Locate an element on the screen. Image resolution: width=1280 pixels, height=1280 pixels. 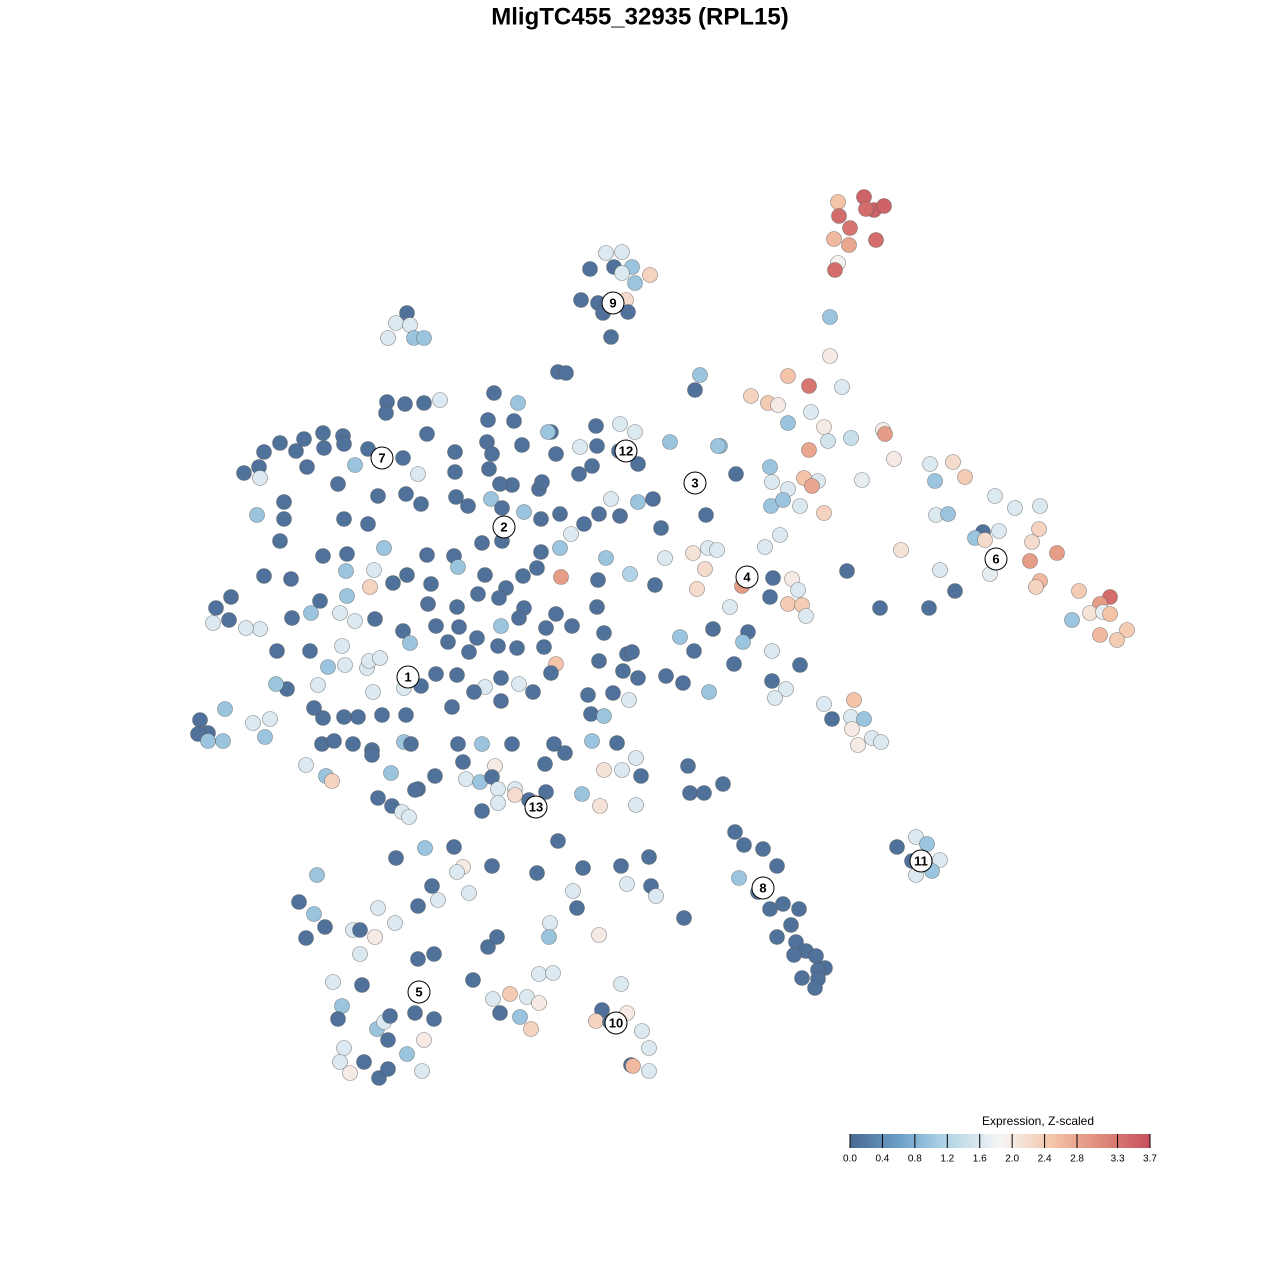
colorbar-tick-label: 1.6 is located at coordinates (980, 1159).